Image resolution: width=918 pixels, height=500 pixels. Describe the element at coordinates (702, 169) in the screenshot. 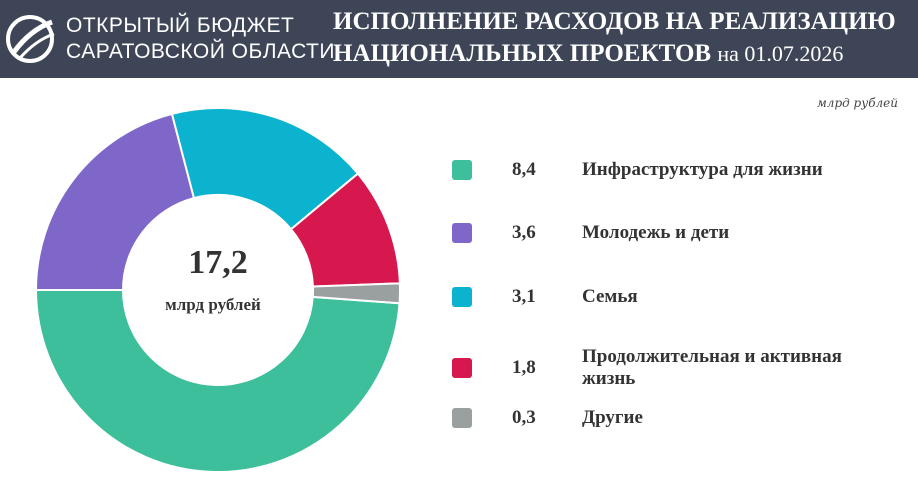

I see `legend-label: Инфраструктура для жизни` at that location.